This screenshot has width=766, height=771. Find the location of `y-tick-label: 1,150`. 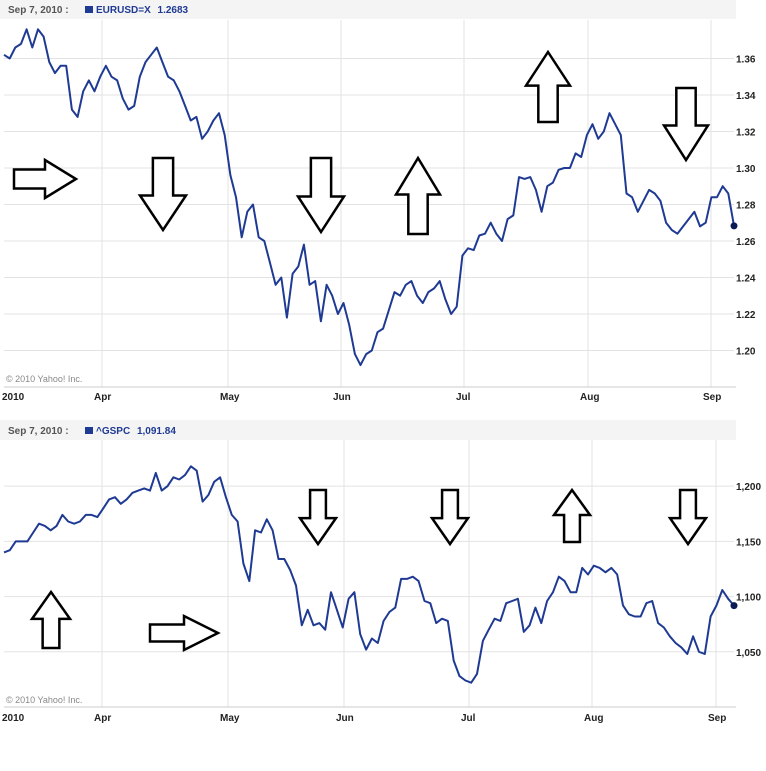

y-tick-label: 1,150 is located at coordinates (748, 542).